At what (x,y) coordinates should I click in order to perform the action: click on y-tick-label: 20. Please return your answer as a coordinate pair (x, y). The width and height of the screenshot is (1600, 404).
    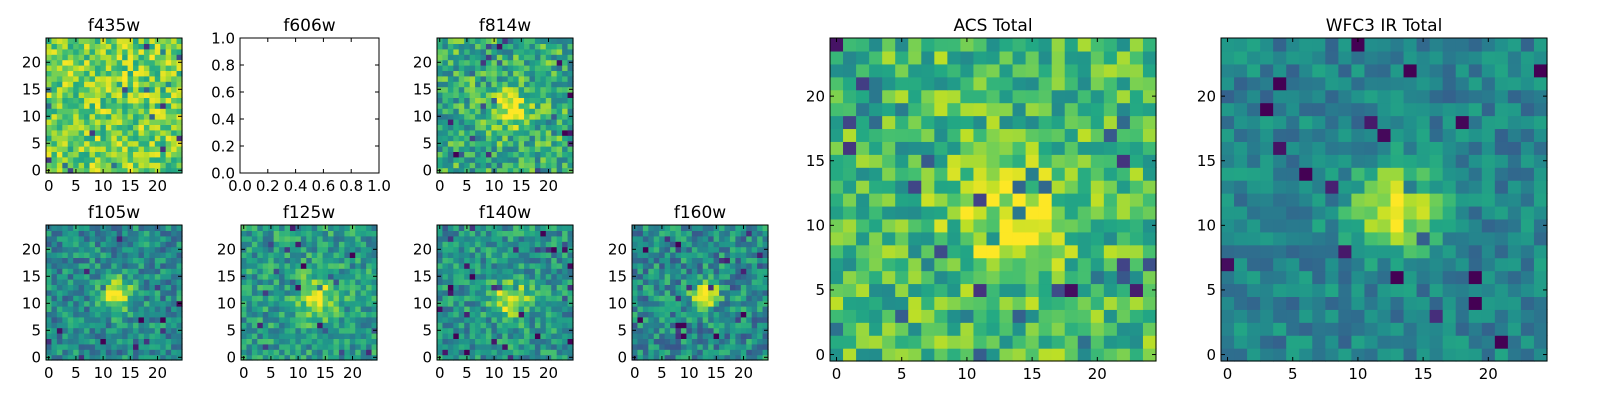
    Looking at the image, I should click on (422, 250).